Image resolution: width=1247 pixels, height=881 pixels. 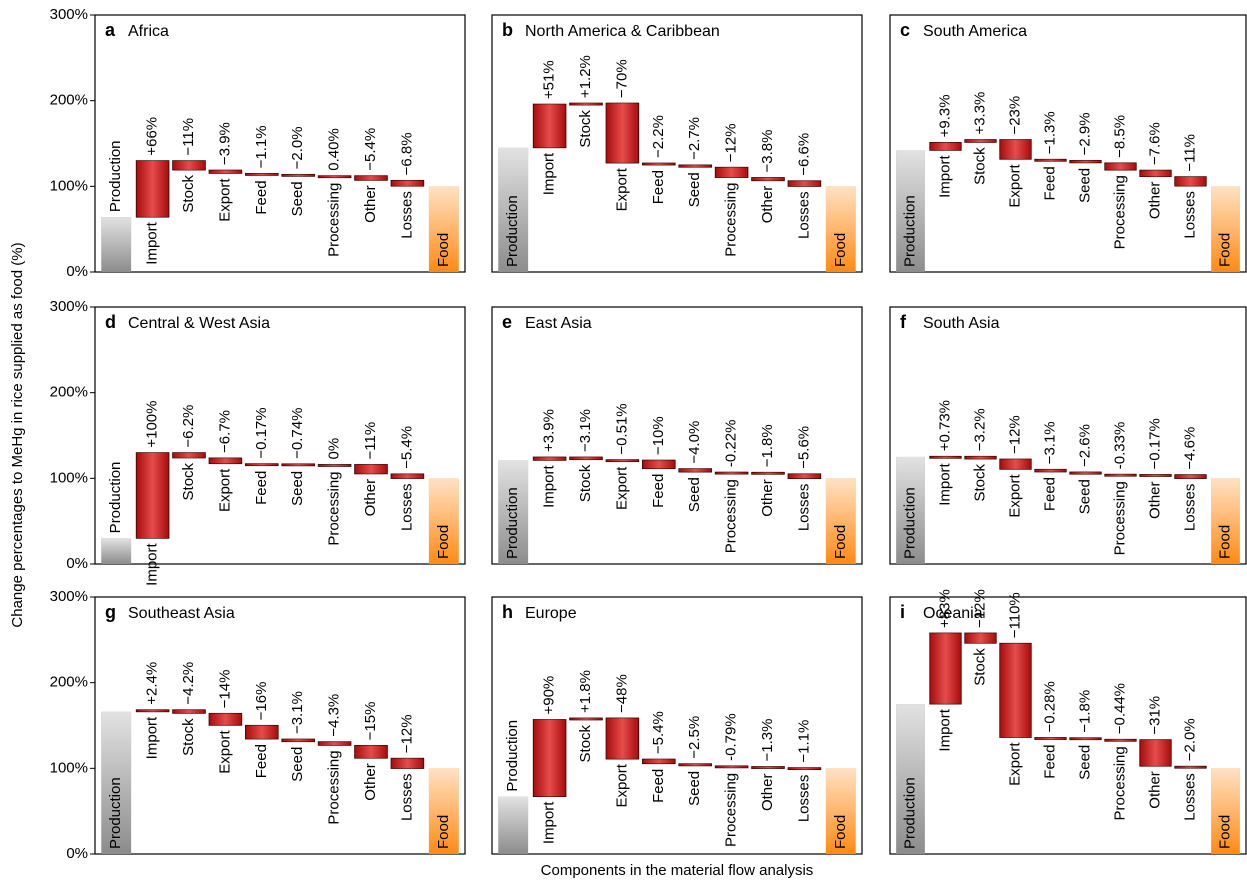 I want to click on value-label: −2.7%, so click(x=694, y=138).